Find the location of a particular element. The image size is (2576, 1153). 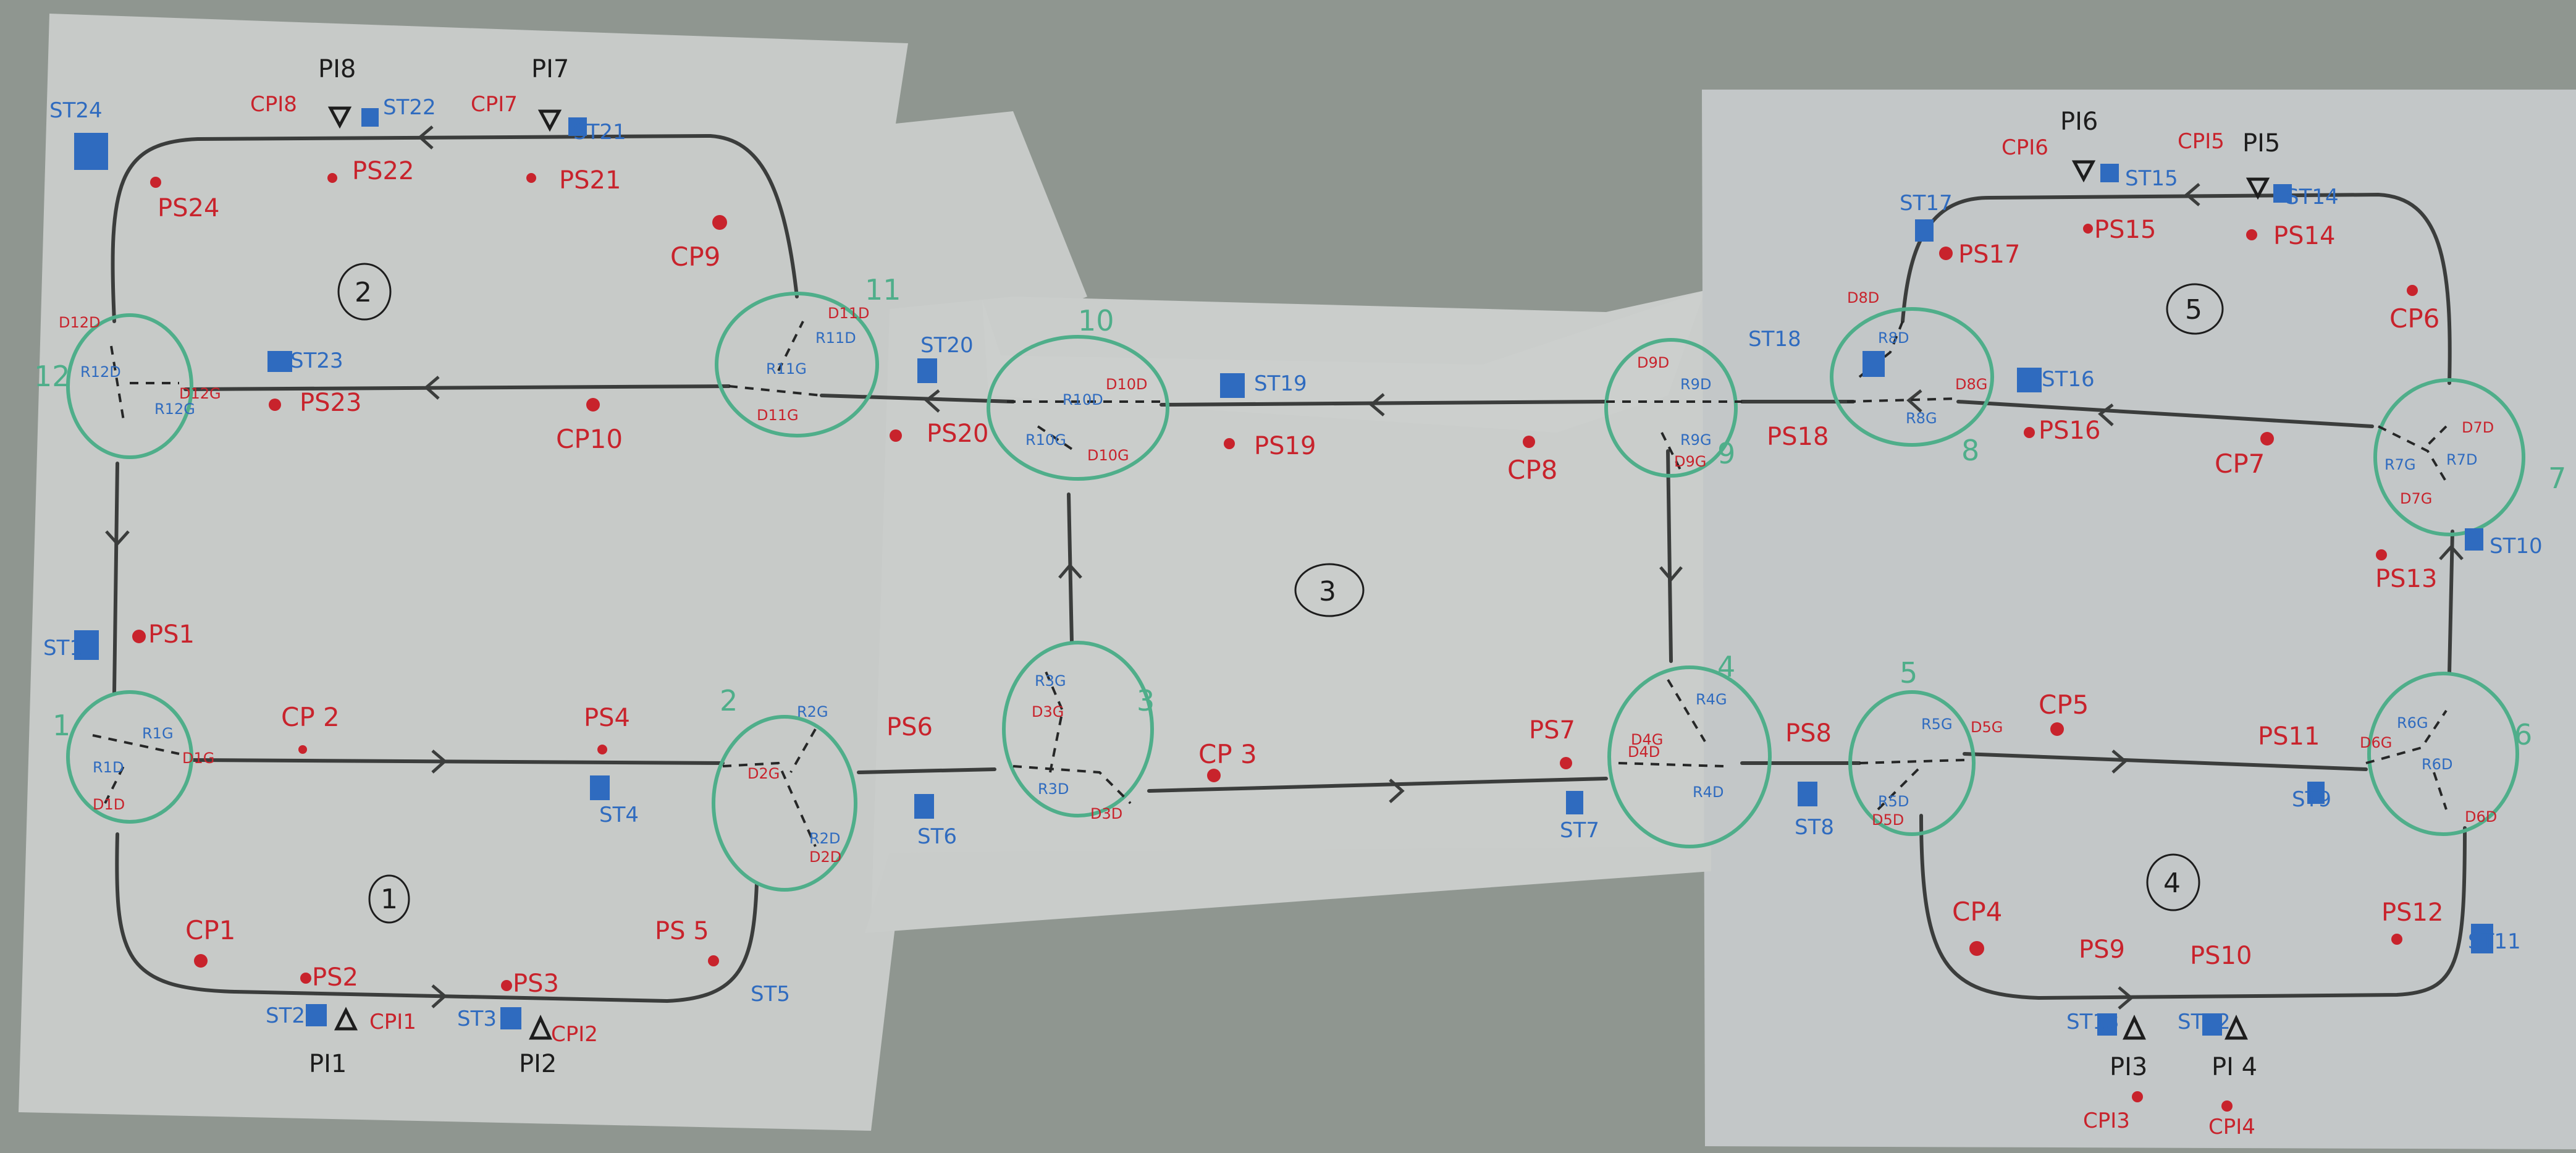

junction-n6-2: R6G is located at coordinates (2412, 723).